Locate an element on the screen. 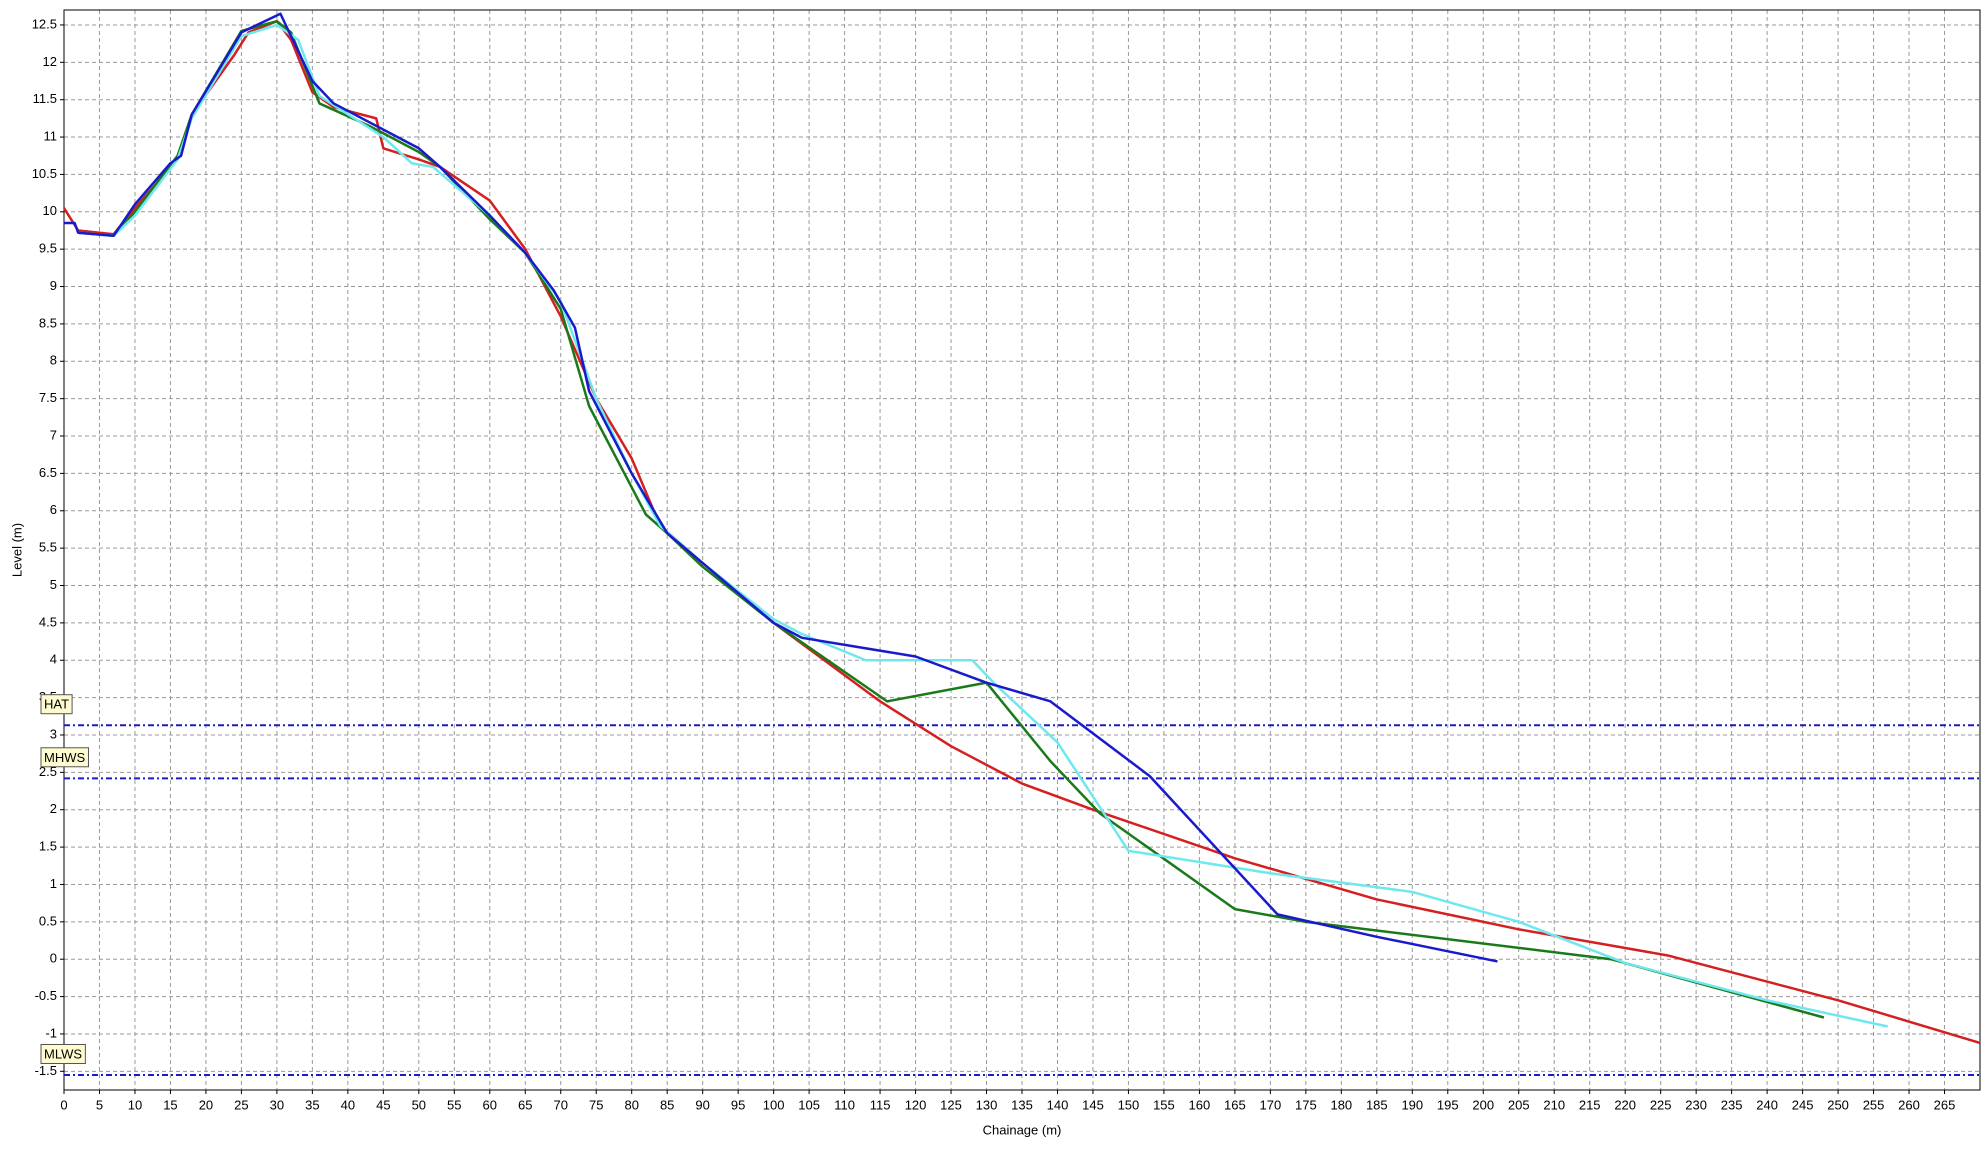  x-tick-label: 175 is located at coordinates (1306, 1104).